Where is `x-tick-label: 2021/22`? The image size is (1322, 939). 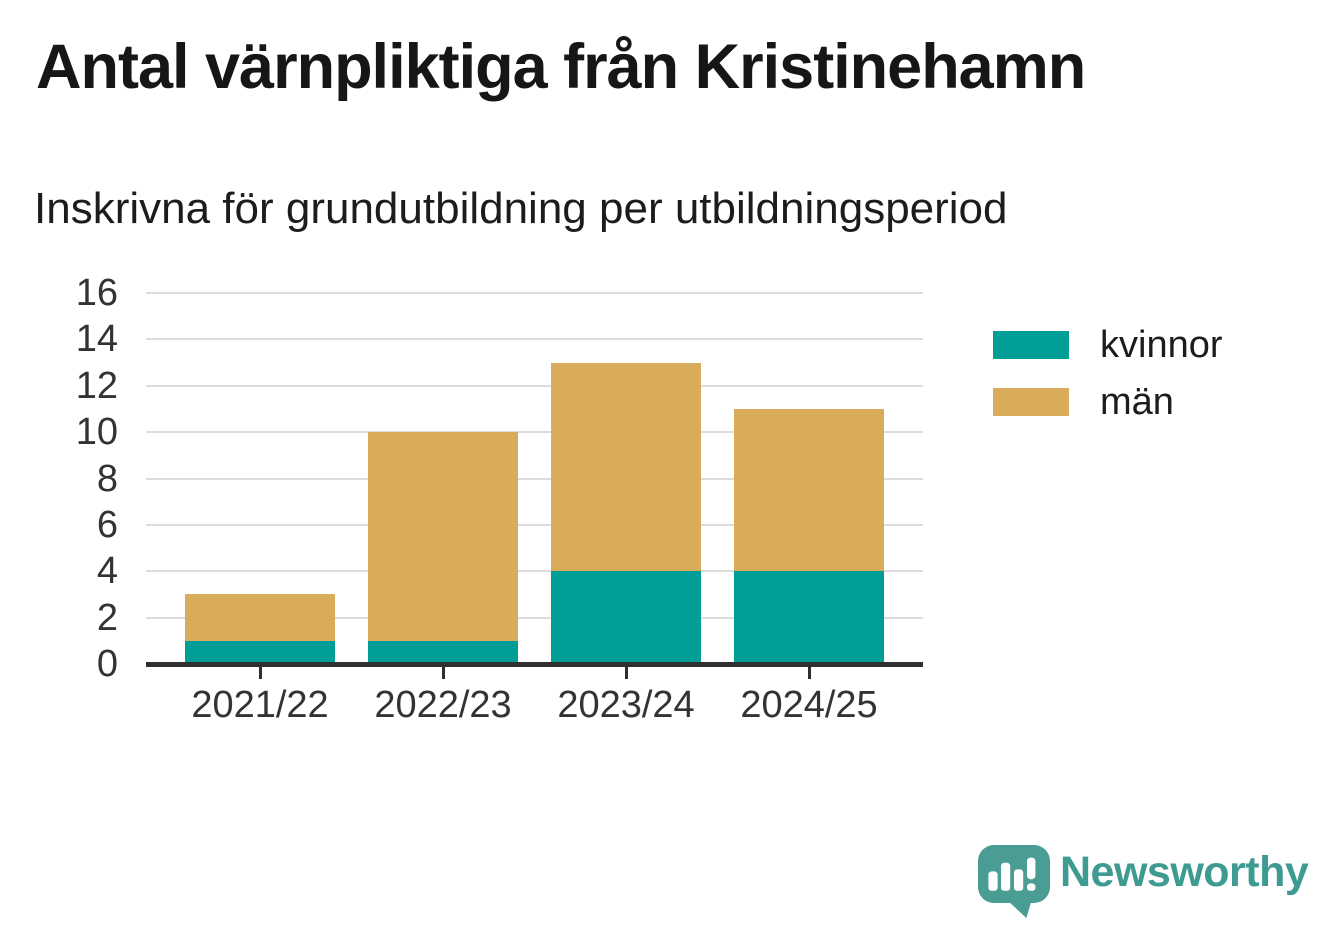 x-tick-label: 2021/22 is located at coordinates (260, 705).